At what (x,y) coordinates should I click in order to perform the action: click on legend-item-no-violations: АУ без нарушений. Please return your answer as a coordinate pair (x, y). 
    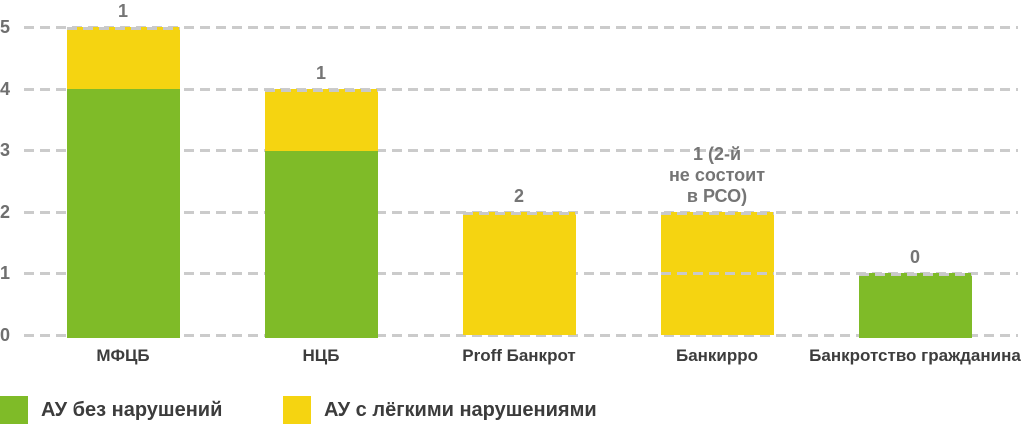
    Looking at the image, I should click on (111, 410).